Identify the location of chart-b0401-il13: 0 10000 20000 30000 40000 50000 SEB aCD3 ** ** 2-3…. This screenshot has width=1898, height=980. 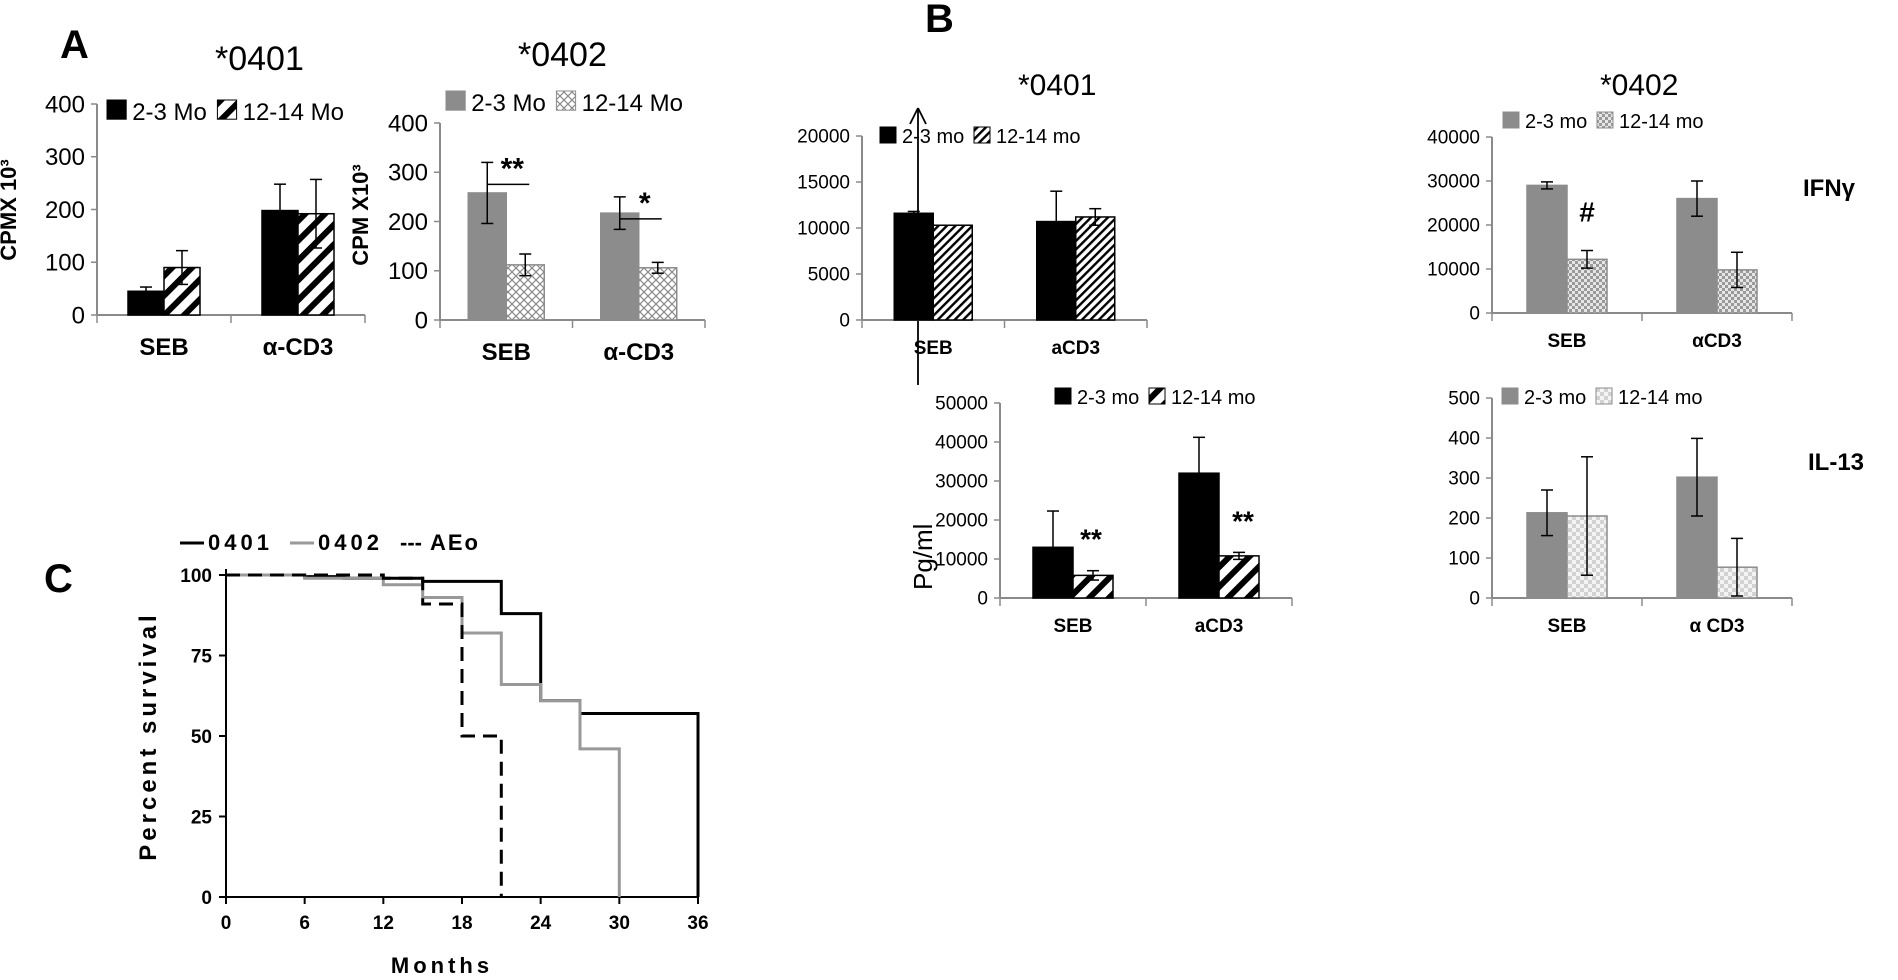
(1114, 512).